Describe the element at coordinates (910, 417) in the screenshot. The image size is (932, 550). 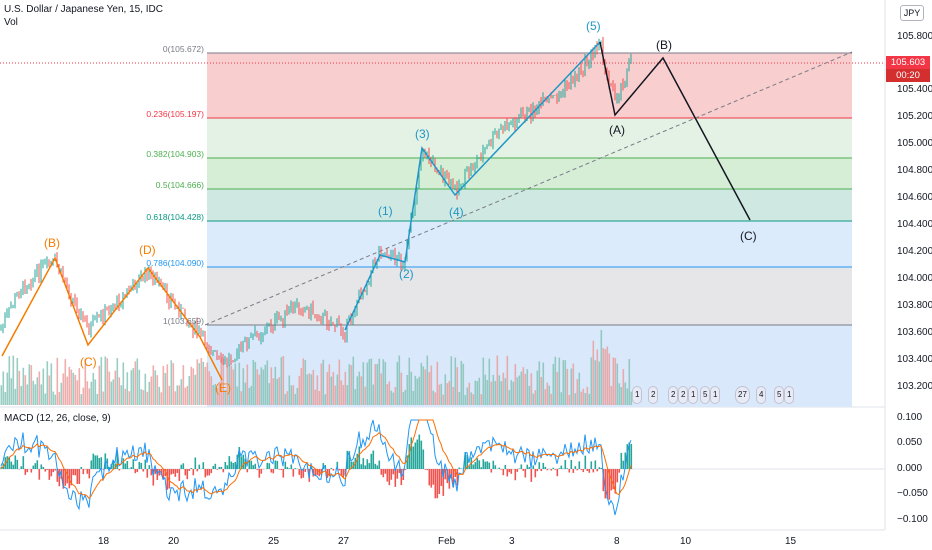
I see `macd-tick: 0.100` at that location.